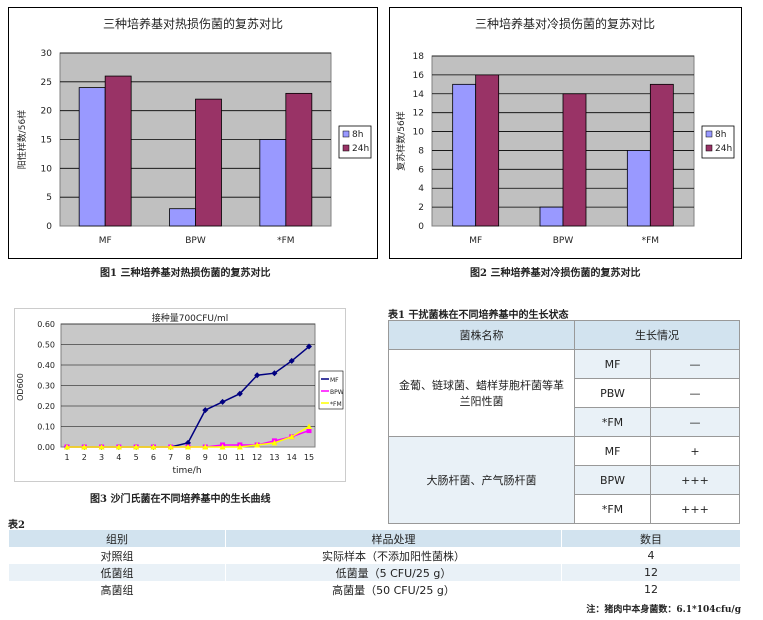  What do you see at coordinates (478, 315) in the screenshot?
I see `table1-title: 表1 干扰菌株在不同培养基中的生长状态` at bounding box center [478, 315].